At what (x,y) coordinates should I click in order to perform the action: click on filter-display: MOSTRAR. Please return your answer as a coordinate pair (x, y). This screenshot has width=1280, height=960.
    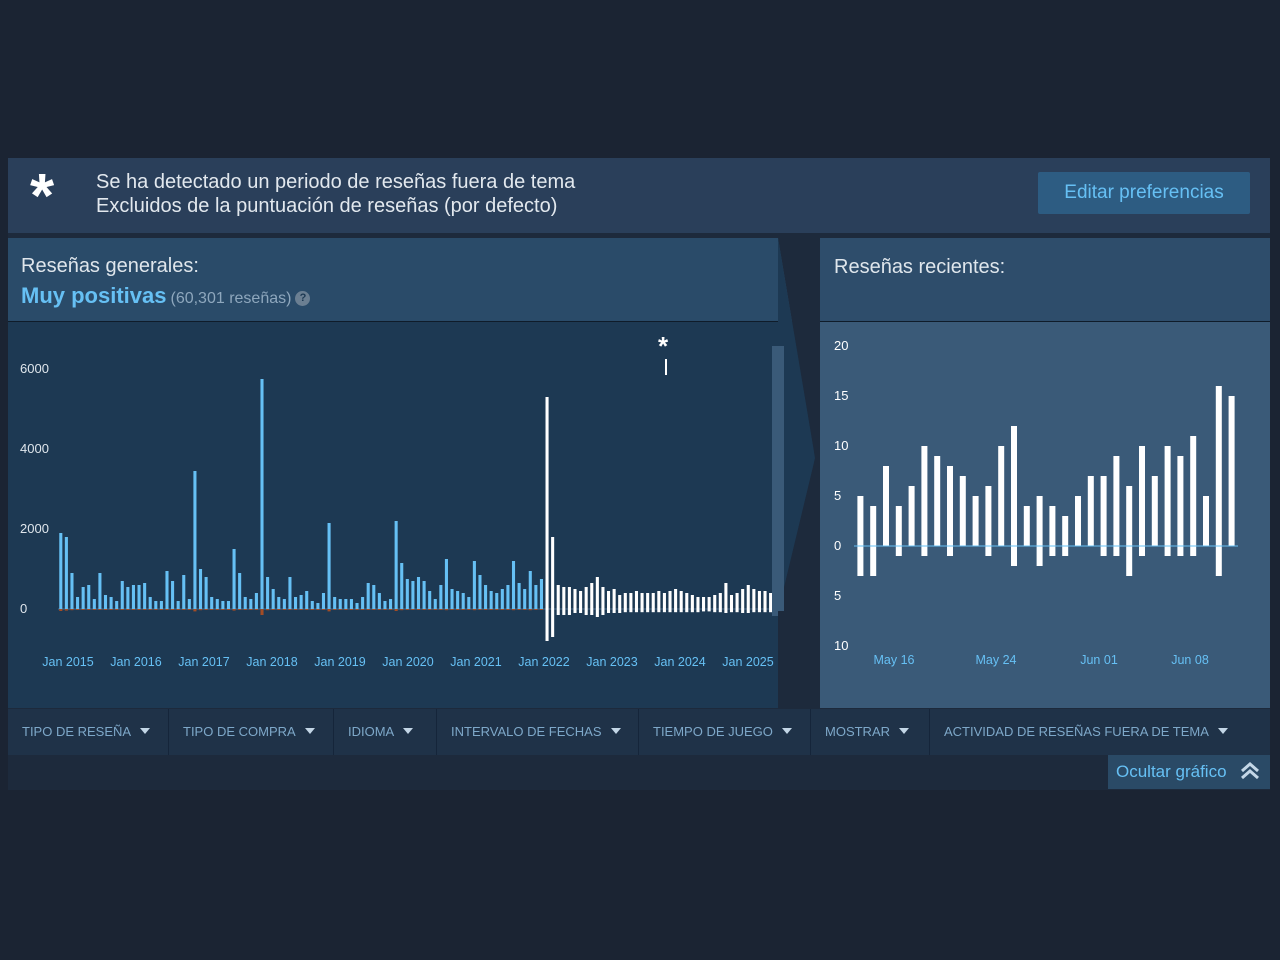
    Looking at the image, I should click on (870, 732).